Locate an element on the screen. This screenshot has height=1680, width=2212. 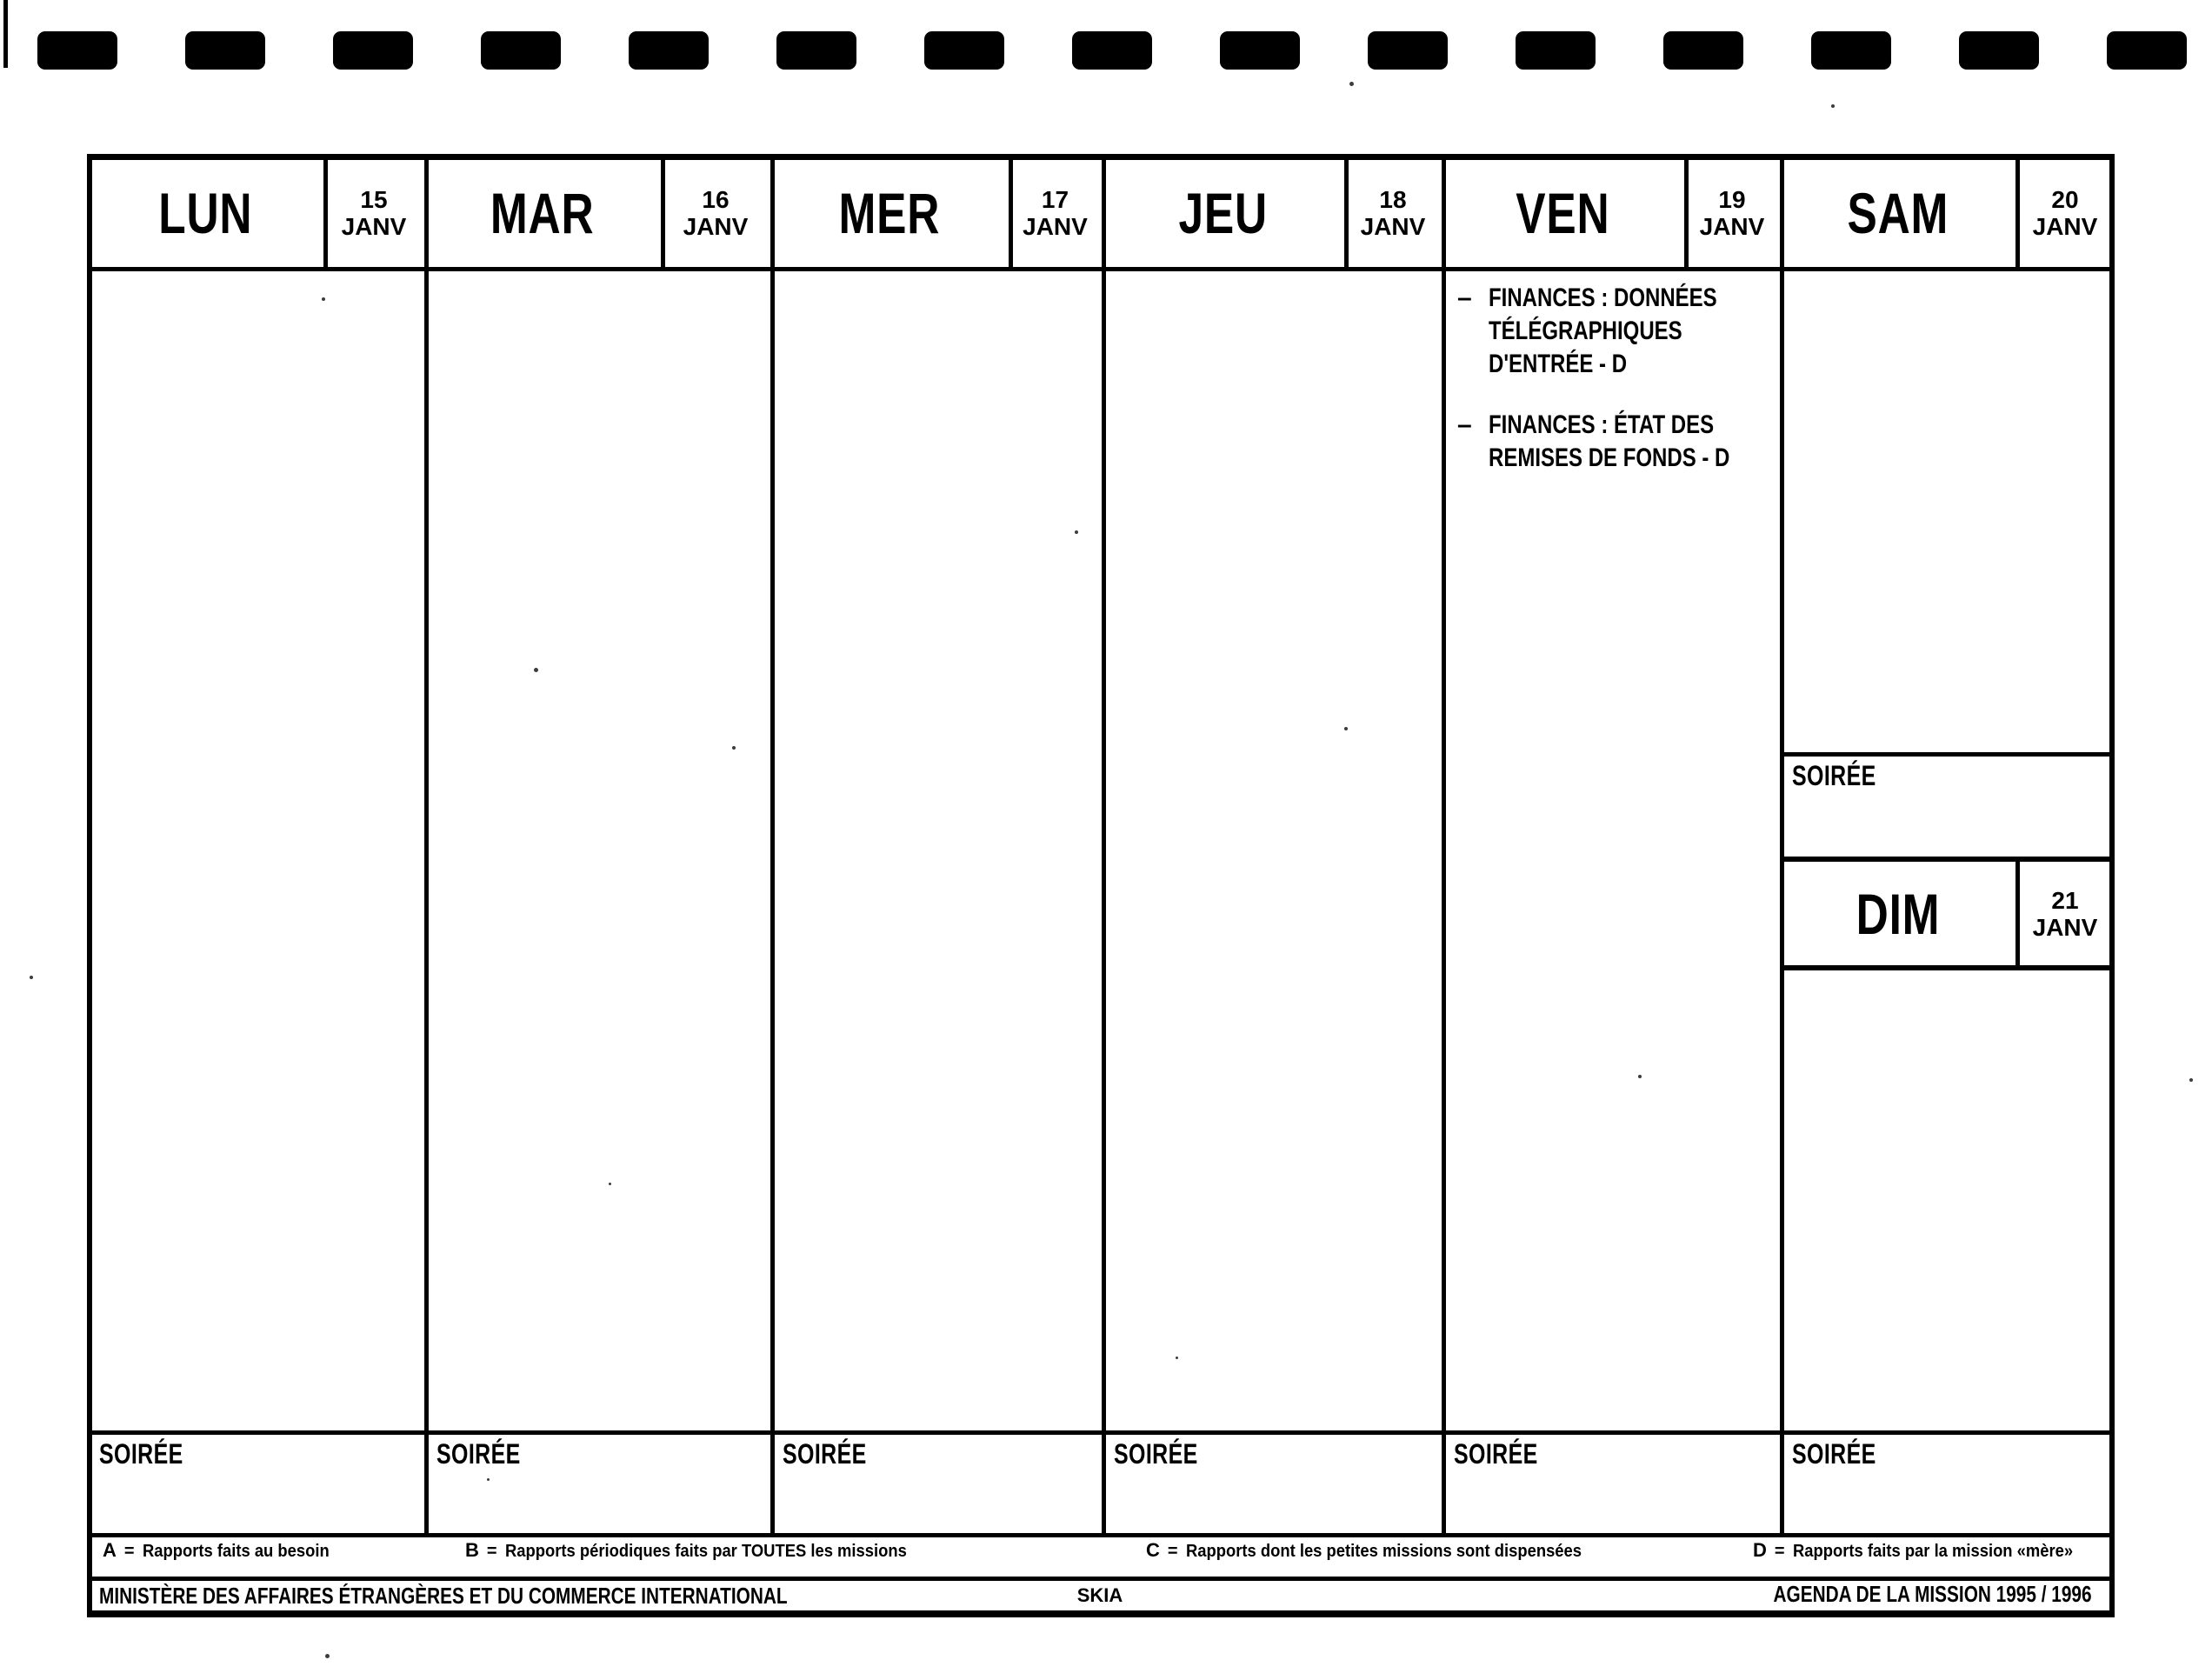
grid-line-dim-top is located at coordinates (1948, 859).